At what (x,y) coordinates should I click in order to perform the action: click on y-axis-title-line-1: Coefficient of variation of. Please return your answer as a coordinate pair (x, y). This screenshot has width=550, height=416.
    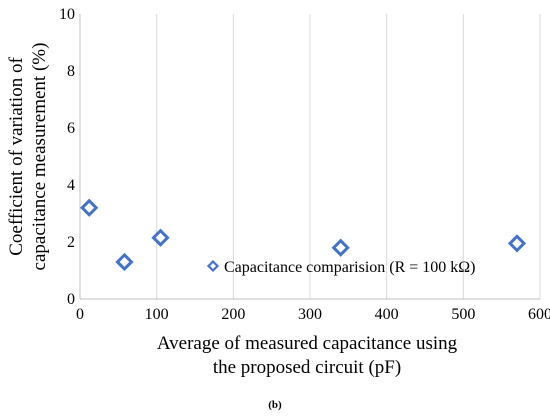
    Looking at the image, I should click on (16, 156).